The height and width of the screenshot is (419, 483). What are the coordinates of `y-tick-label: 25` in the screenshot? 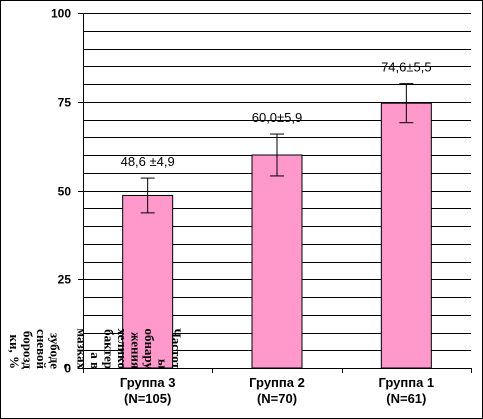 It's located at (65, 280).